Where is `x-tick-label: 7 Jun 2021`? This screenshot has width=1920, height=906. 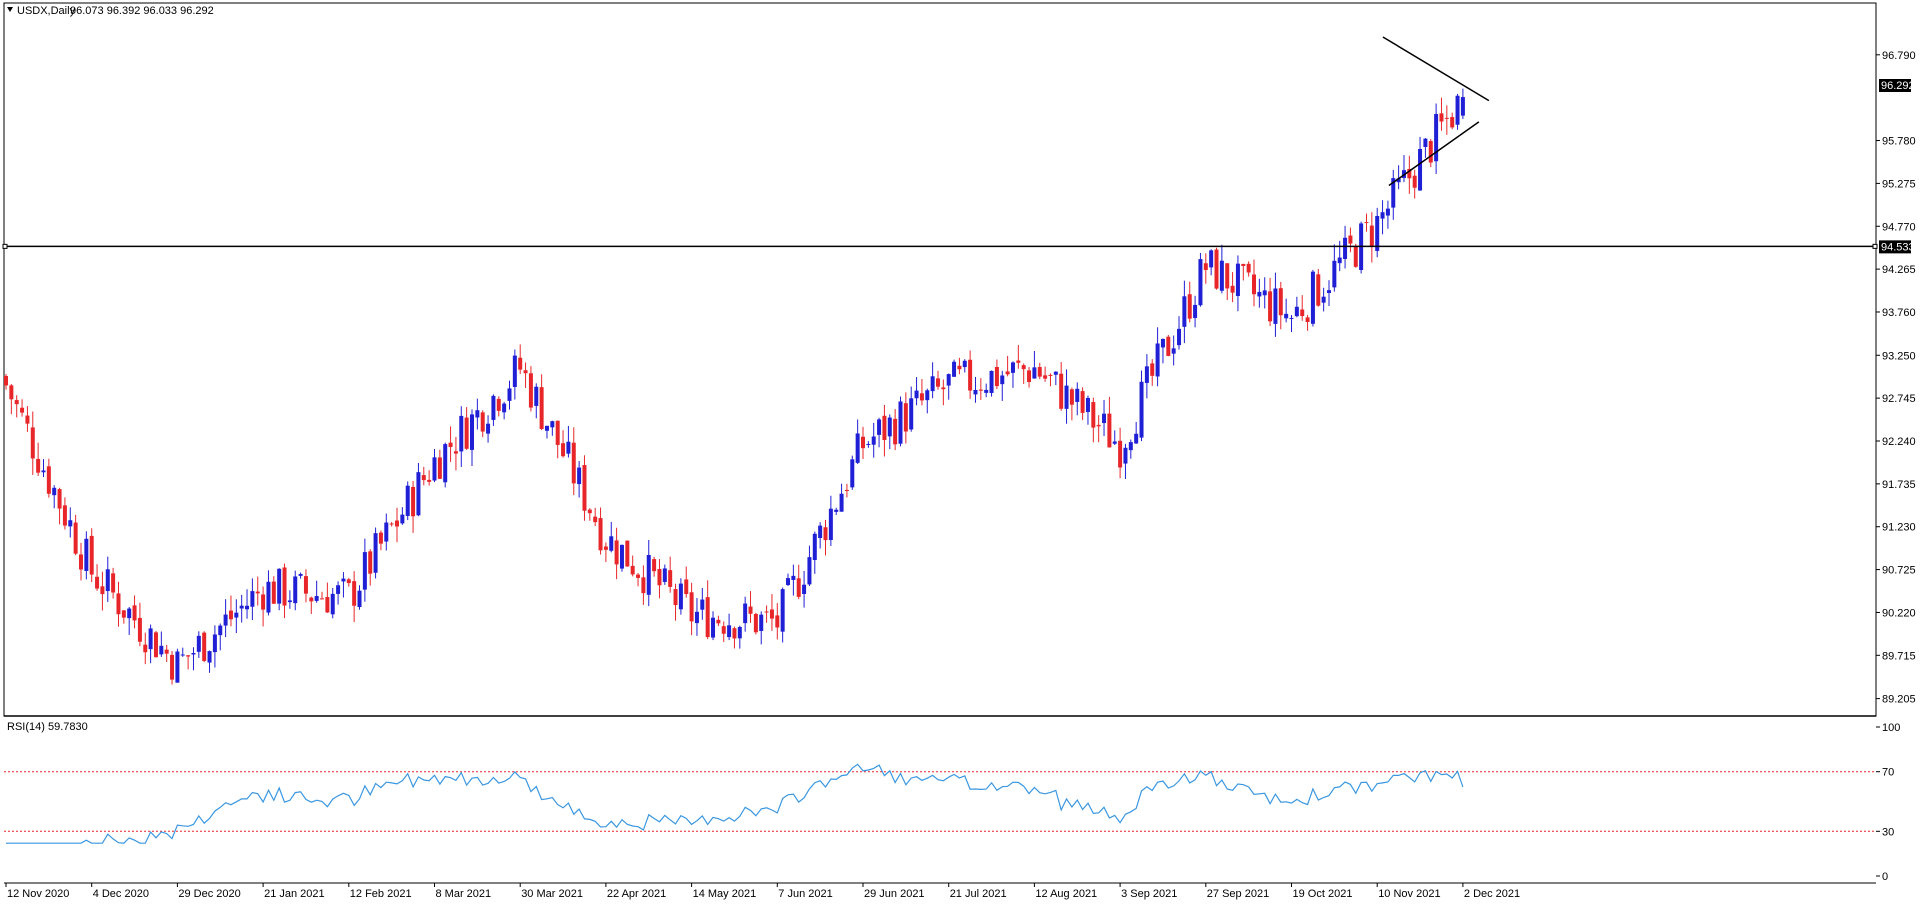
x-tick-label: 7 Jun 2021 is located at coordinates (805, 894).